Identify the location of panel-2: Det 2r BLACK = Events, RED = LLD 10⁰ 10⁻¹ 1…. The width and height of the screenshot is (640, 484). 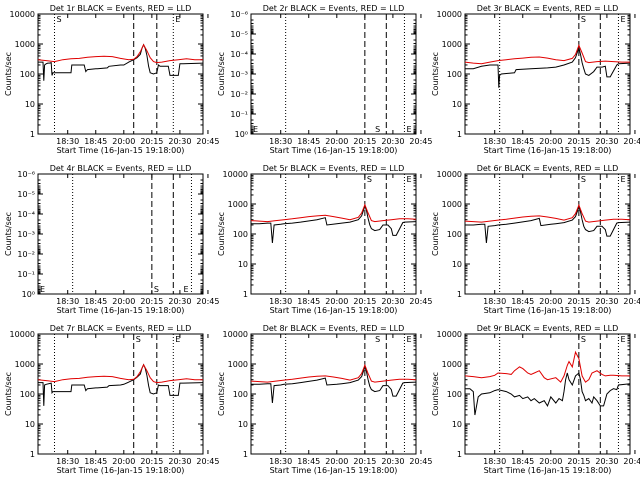
(324, 79).